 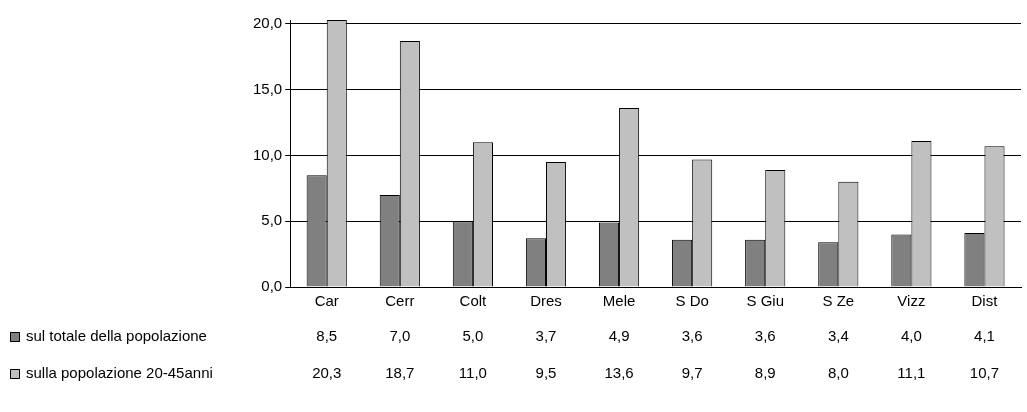 What do you see at coordinates (765, 301) in the screenshot?
I see `x-tick-label: S Giu` at bounding box center [765, 301].